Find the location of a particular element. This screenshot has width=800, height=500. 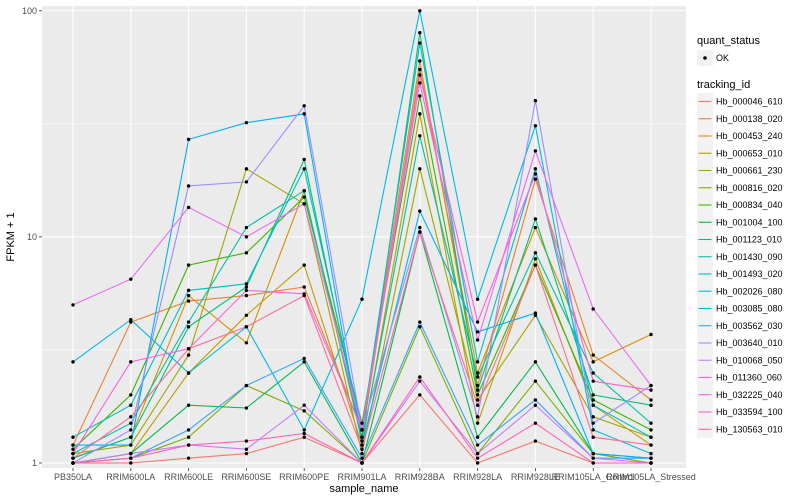

legend-label: Hb_033594_100 is located at coordinates (749, 412).